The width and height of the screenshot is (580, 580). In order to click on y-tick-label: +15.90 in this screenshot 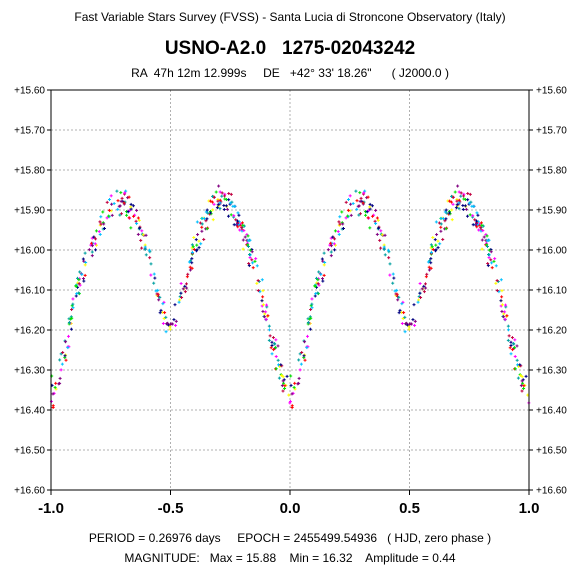, I will do `click(29, 211)`.